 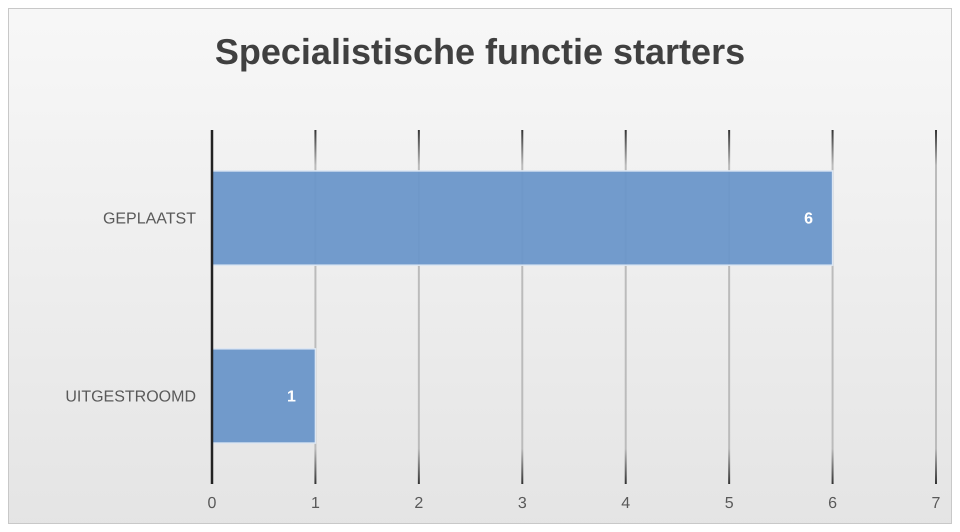 I want to click on chart-title: Specialistische functie starters, so click(x=480, y=51).